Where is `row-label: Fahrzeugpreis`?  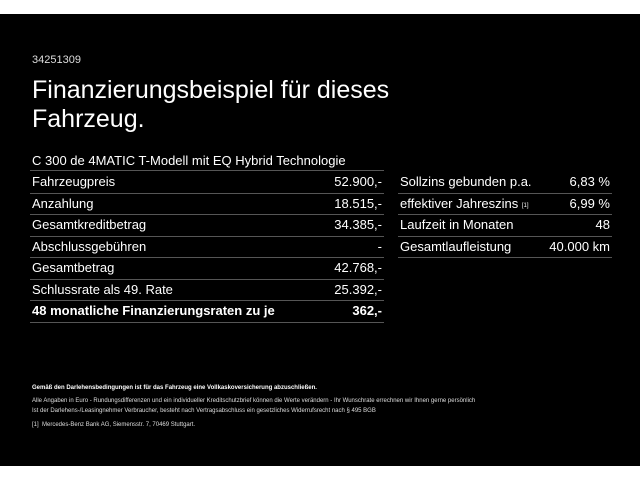
row-label: Fahrzeugpreis is located at coordinates (74, 181).